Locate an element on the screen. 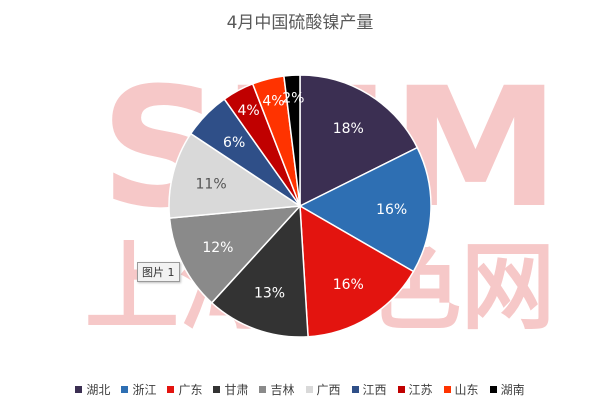 The image size is (600, 411). pie-slice-湖北 is located at coordinates (359, 141).